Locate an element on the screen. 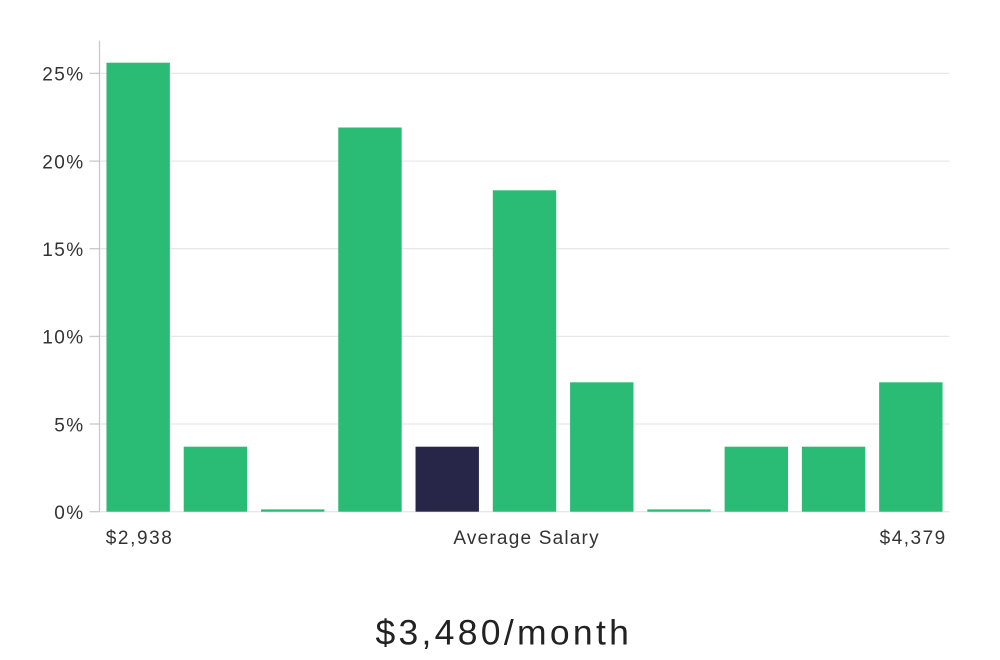  svg-text: 10% is located at coordinates (63, 338).